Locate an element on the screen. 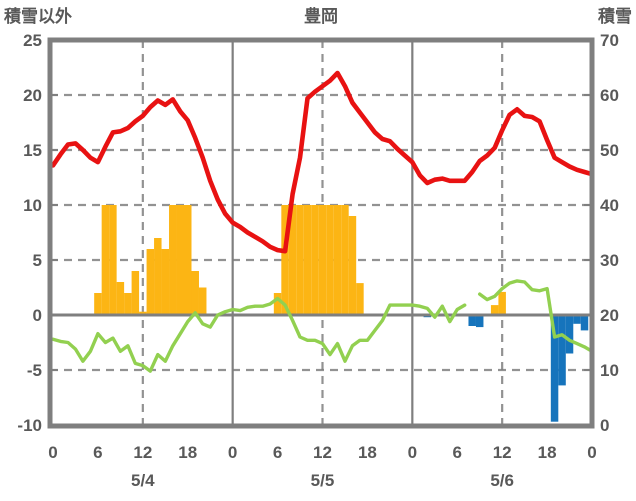 This screenshot has width=636, height=501. x-axis-date-label: 5/5 is located at coordinates (323, 480).